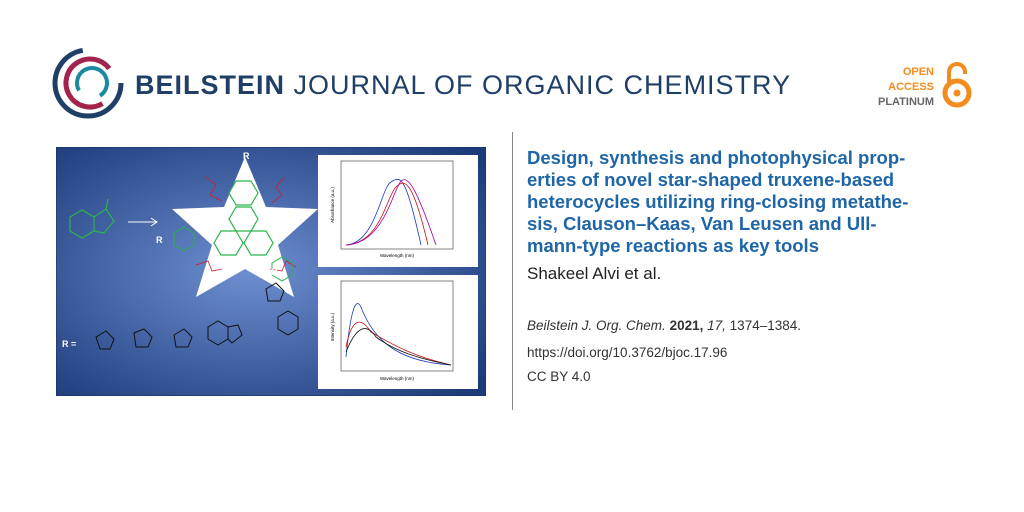 This screenshot has width=1024, height=512. I want to click on journal-name: BEILSTEIN JOURNAL OF ORGANIC CHEMISTRY, so click(463, 85).